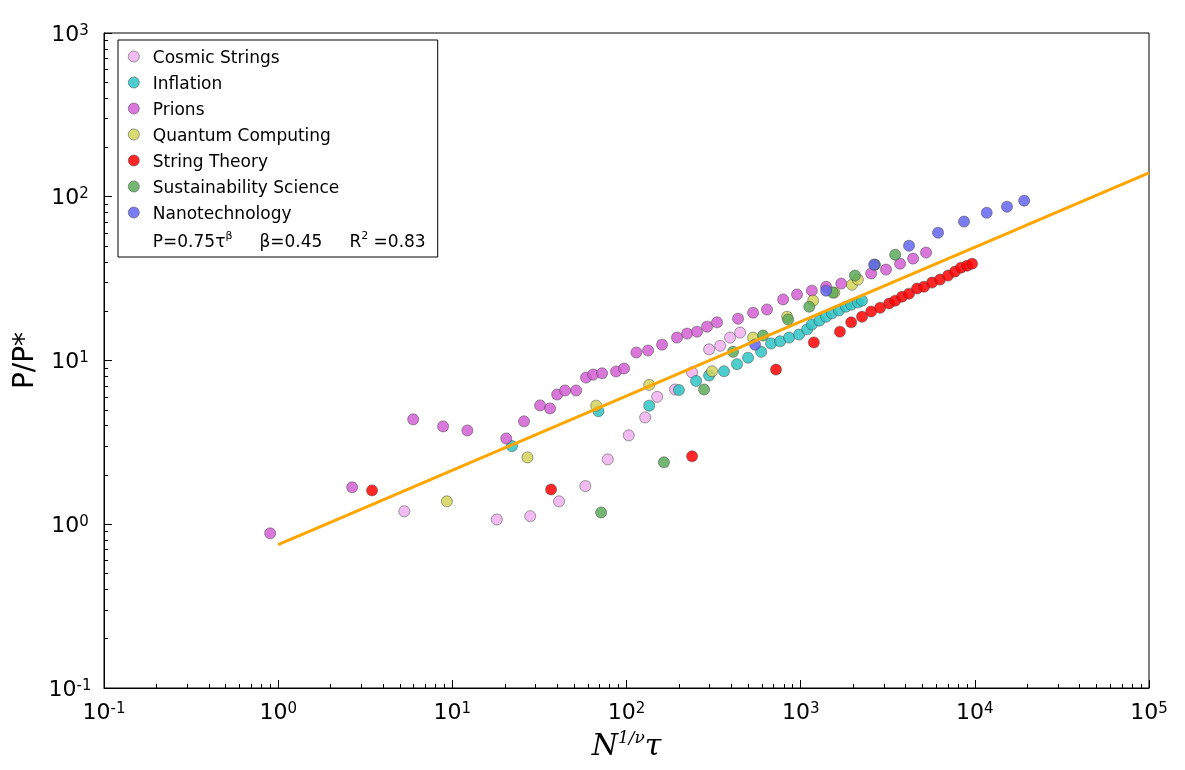  Describe the element at coordinates (216, 56) in the screenshot. I see `legend-label: Cosmic Strings` at that location.